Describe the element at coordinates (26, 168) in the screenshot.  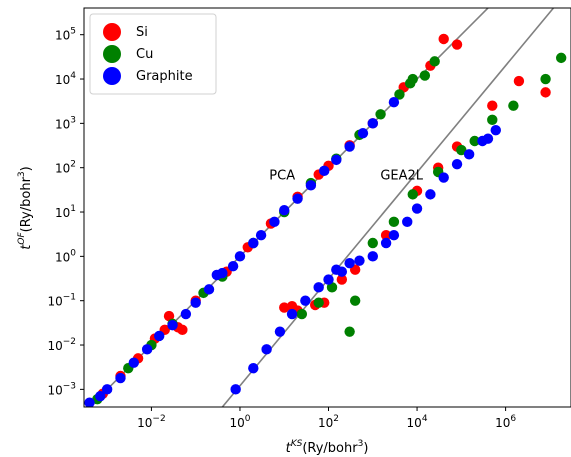
I see `y-axis-label-close: )` at that location.